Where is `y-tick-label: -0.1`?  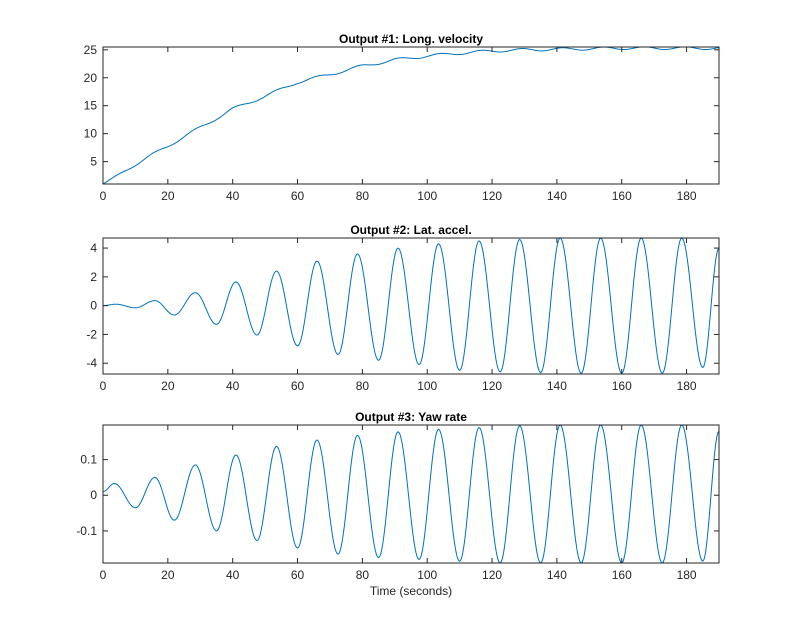 y-tick-label: -0.1 is located at coordinates (86, 531).